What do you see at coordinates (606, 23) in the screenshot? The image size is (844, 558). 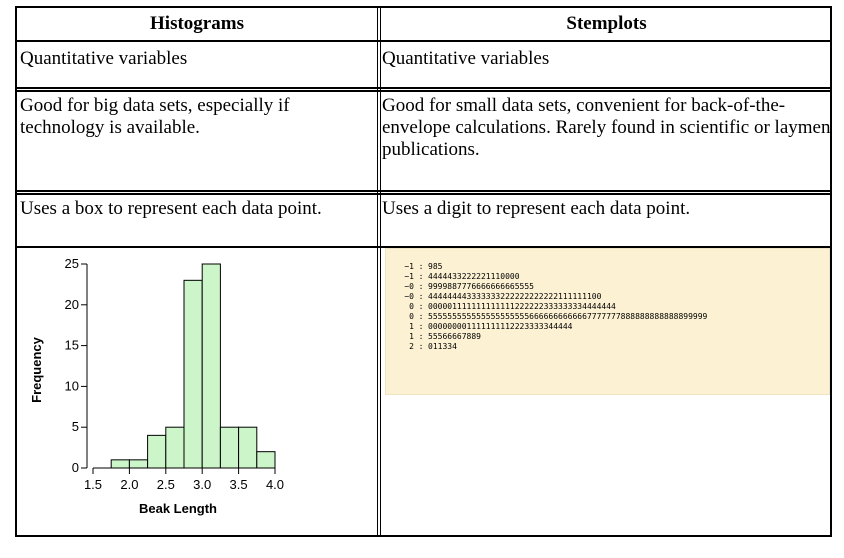 I see `header-stemplots: Stemplots` at bounding box center [606, 23].